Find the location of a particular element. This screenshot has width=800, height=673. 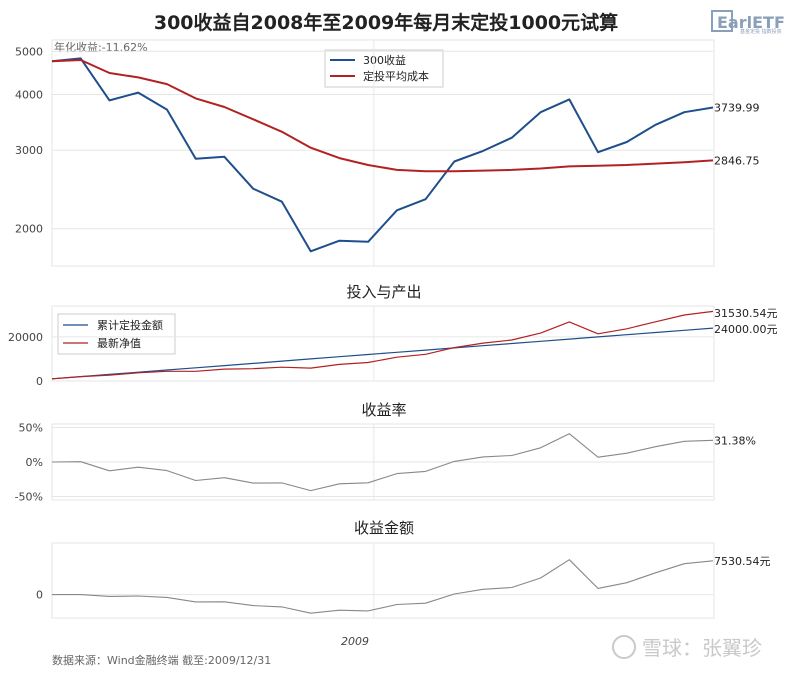

earletf-logo: EarlETF 基金定投 指数投资 is located at coordinates (748, 22).